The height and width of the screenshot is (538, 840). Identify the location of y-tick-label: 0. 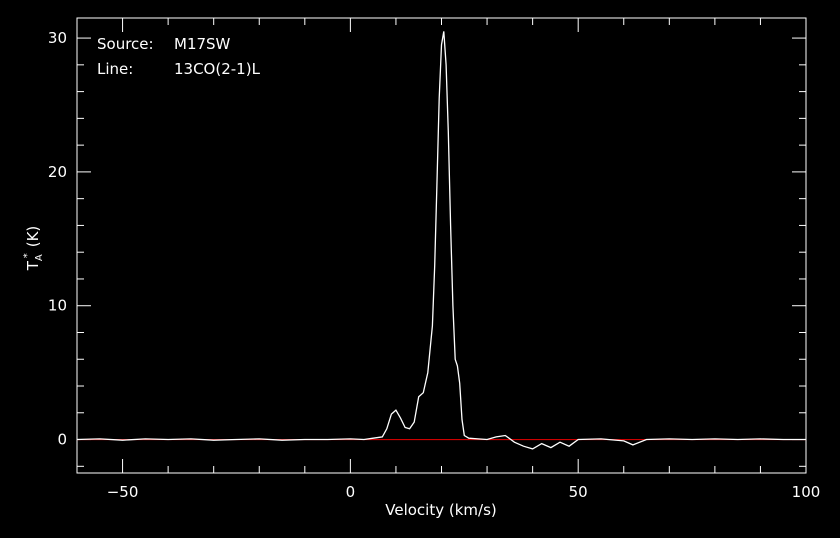
(62, 440).